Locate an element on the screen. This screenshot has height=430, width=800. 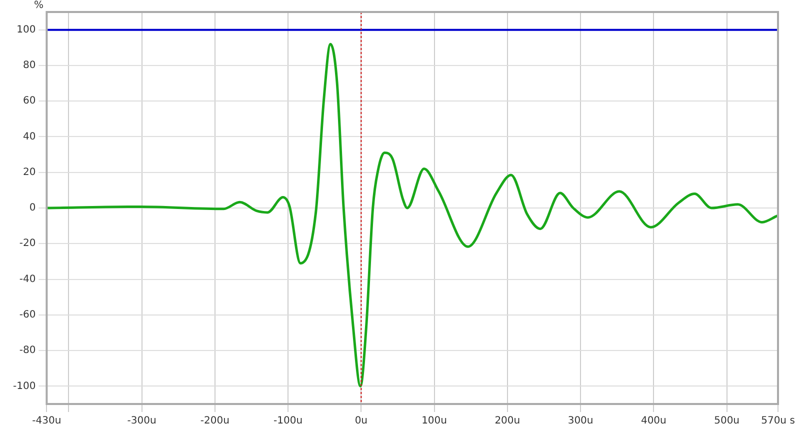
y-tick-label: -100 is located at coordinates (24, 386).